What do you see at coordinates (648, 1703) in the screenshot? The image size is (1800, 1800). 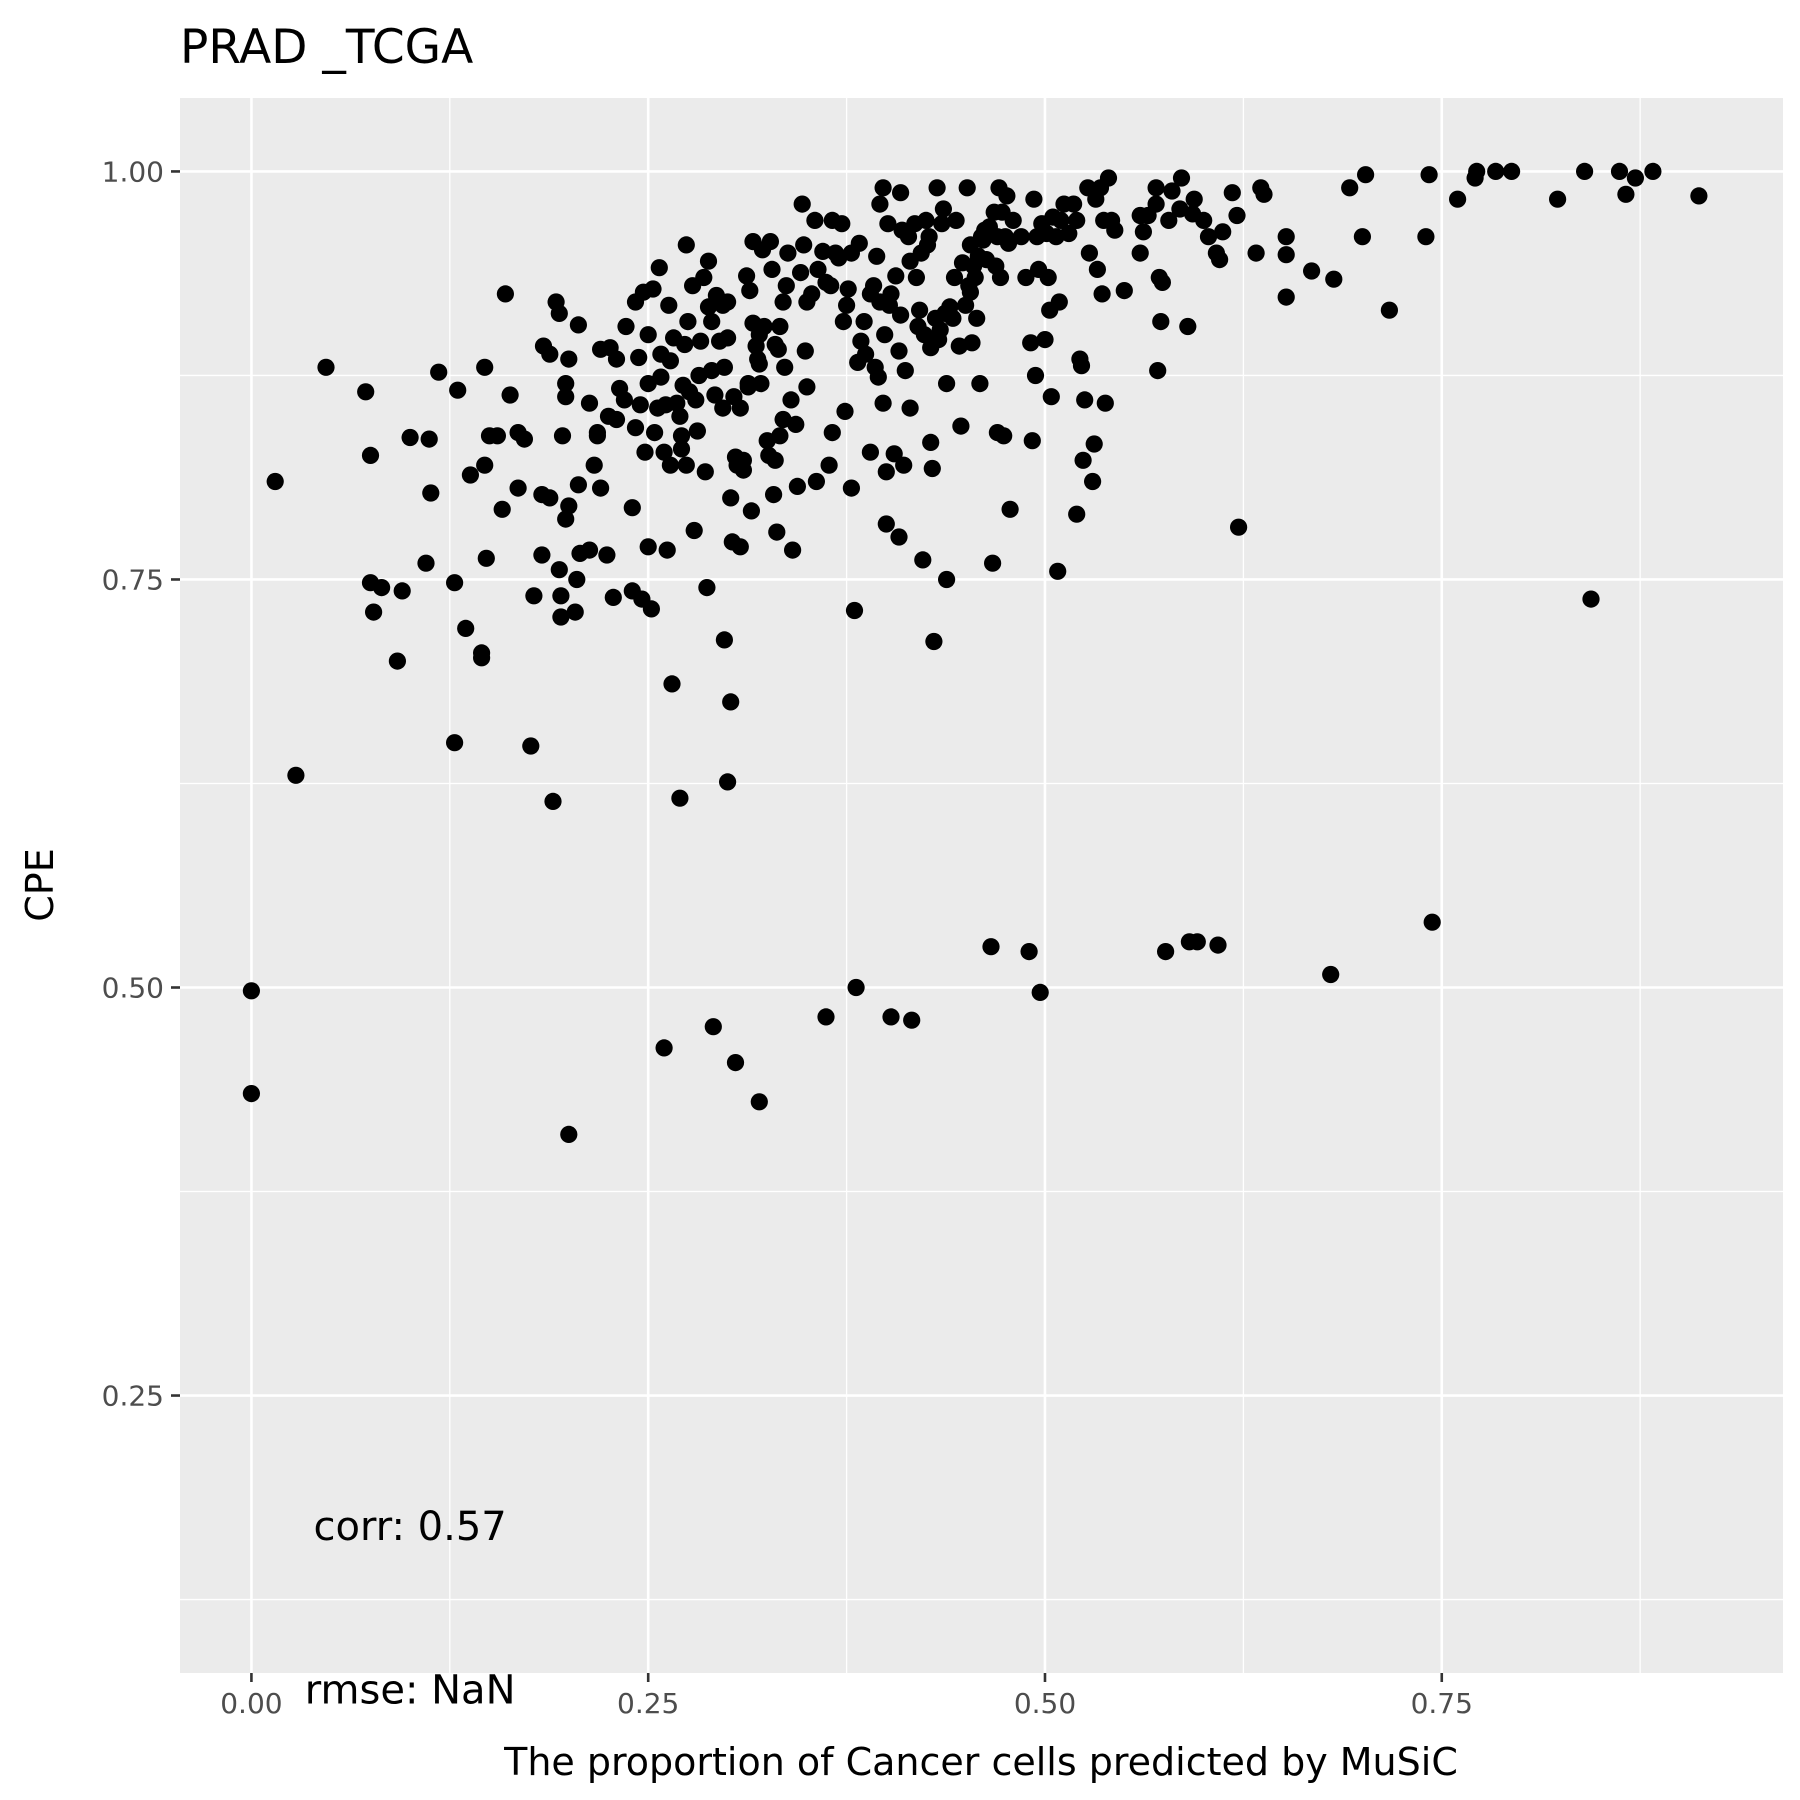 I see `x-tick-label: 0.25` at bounding box center [648, 1703].